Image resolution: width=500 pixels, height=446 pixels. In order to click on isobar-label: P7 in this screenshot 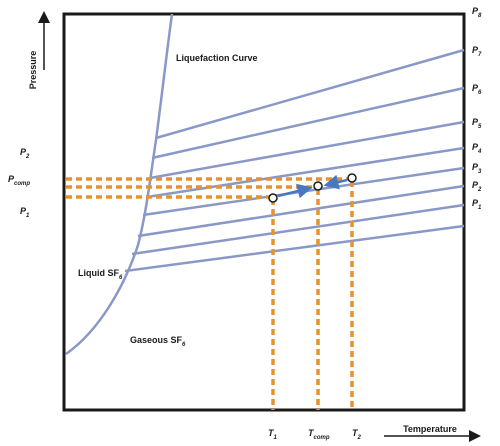, I will do `click(477, 51)`.